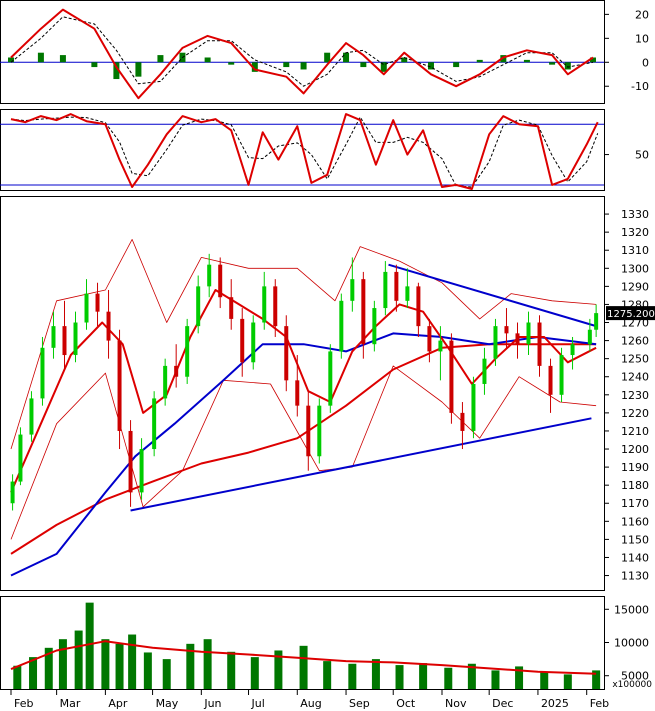  I want to click on x-tick-label: Mar, so click(70, 703).